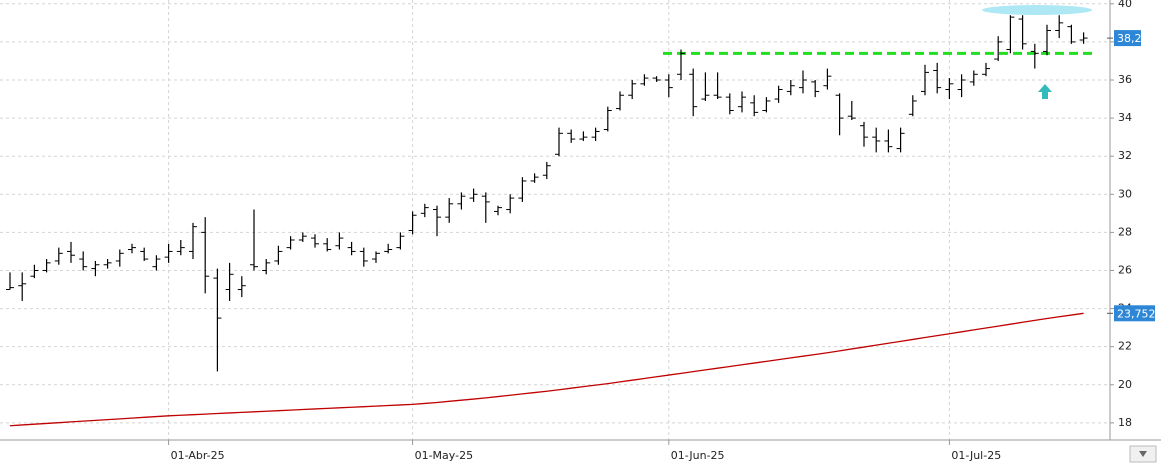  I want to click on x-tick-label: 01-May-25, so click(444, 455).